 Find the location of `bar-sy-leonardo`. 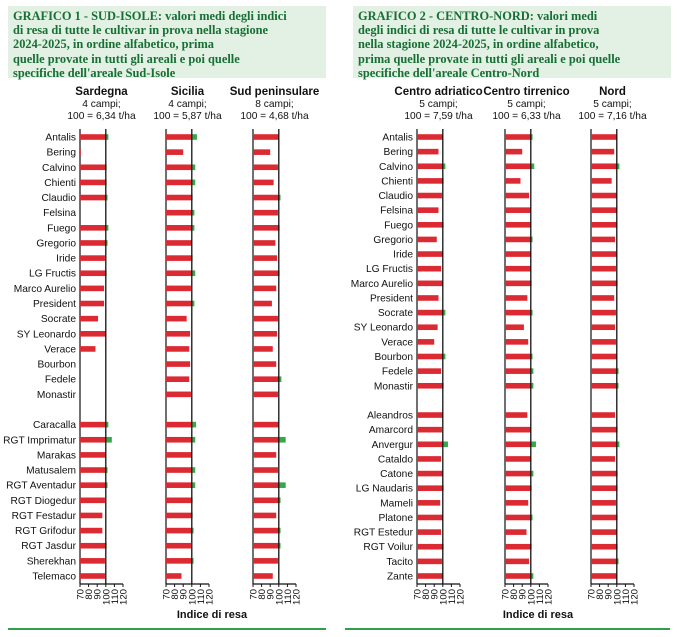

bar-sy-leonardo is located at coordinates (178, 333).